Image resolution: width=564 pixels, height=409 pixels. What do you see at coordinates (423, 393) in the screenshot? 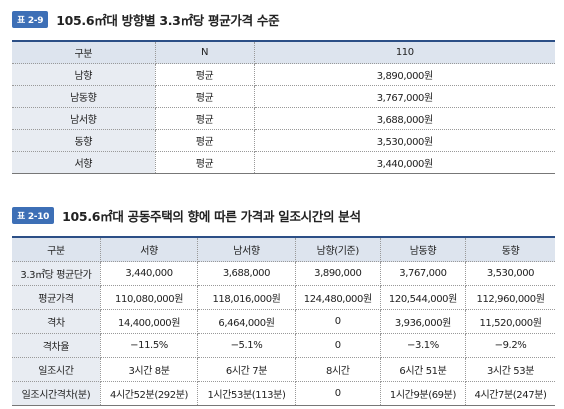
I see `cell: 1시간9분(69분)` at bounding box center [423, 393].